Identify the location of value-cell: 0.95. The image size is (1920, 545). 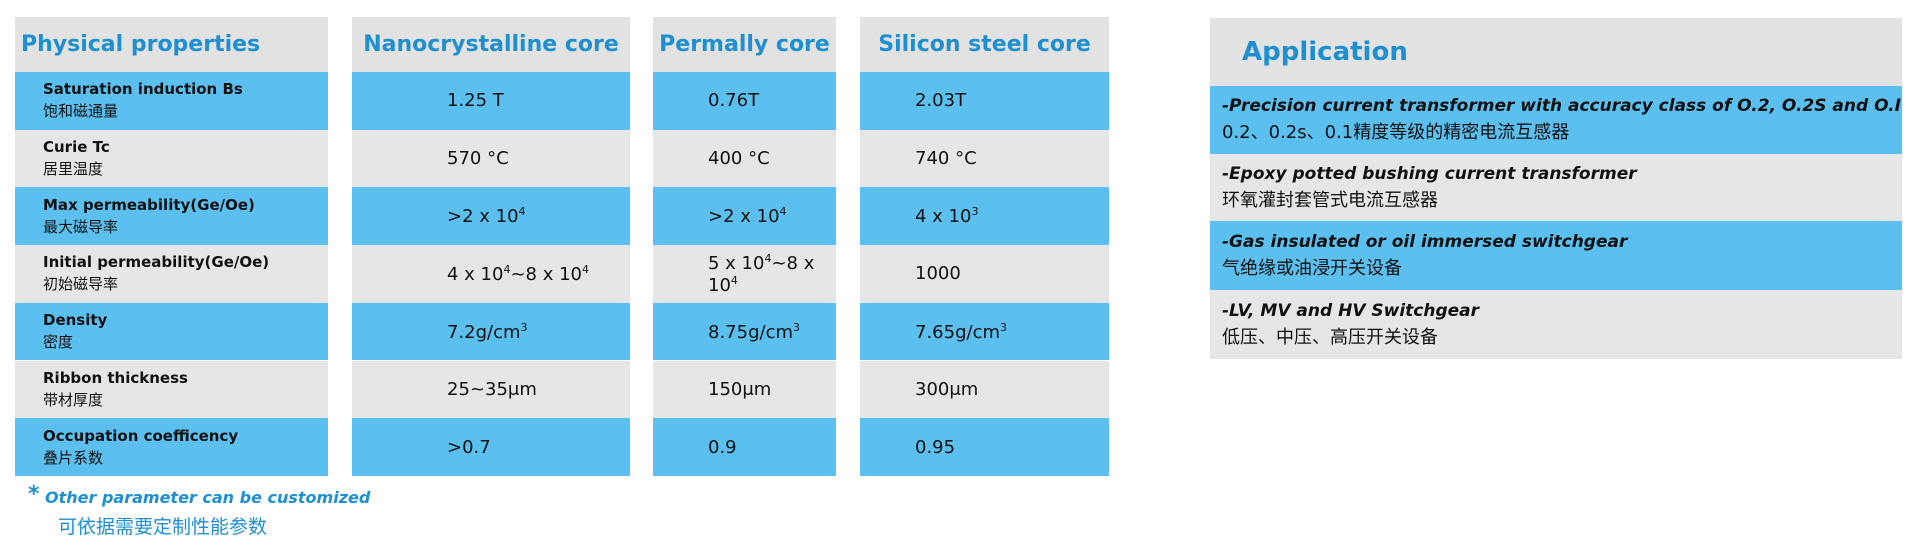
(984, 447).